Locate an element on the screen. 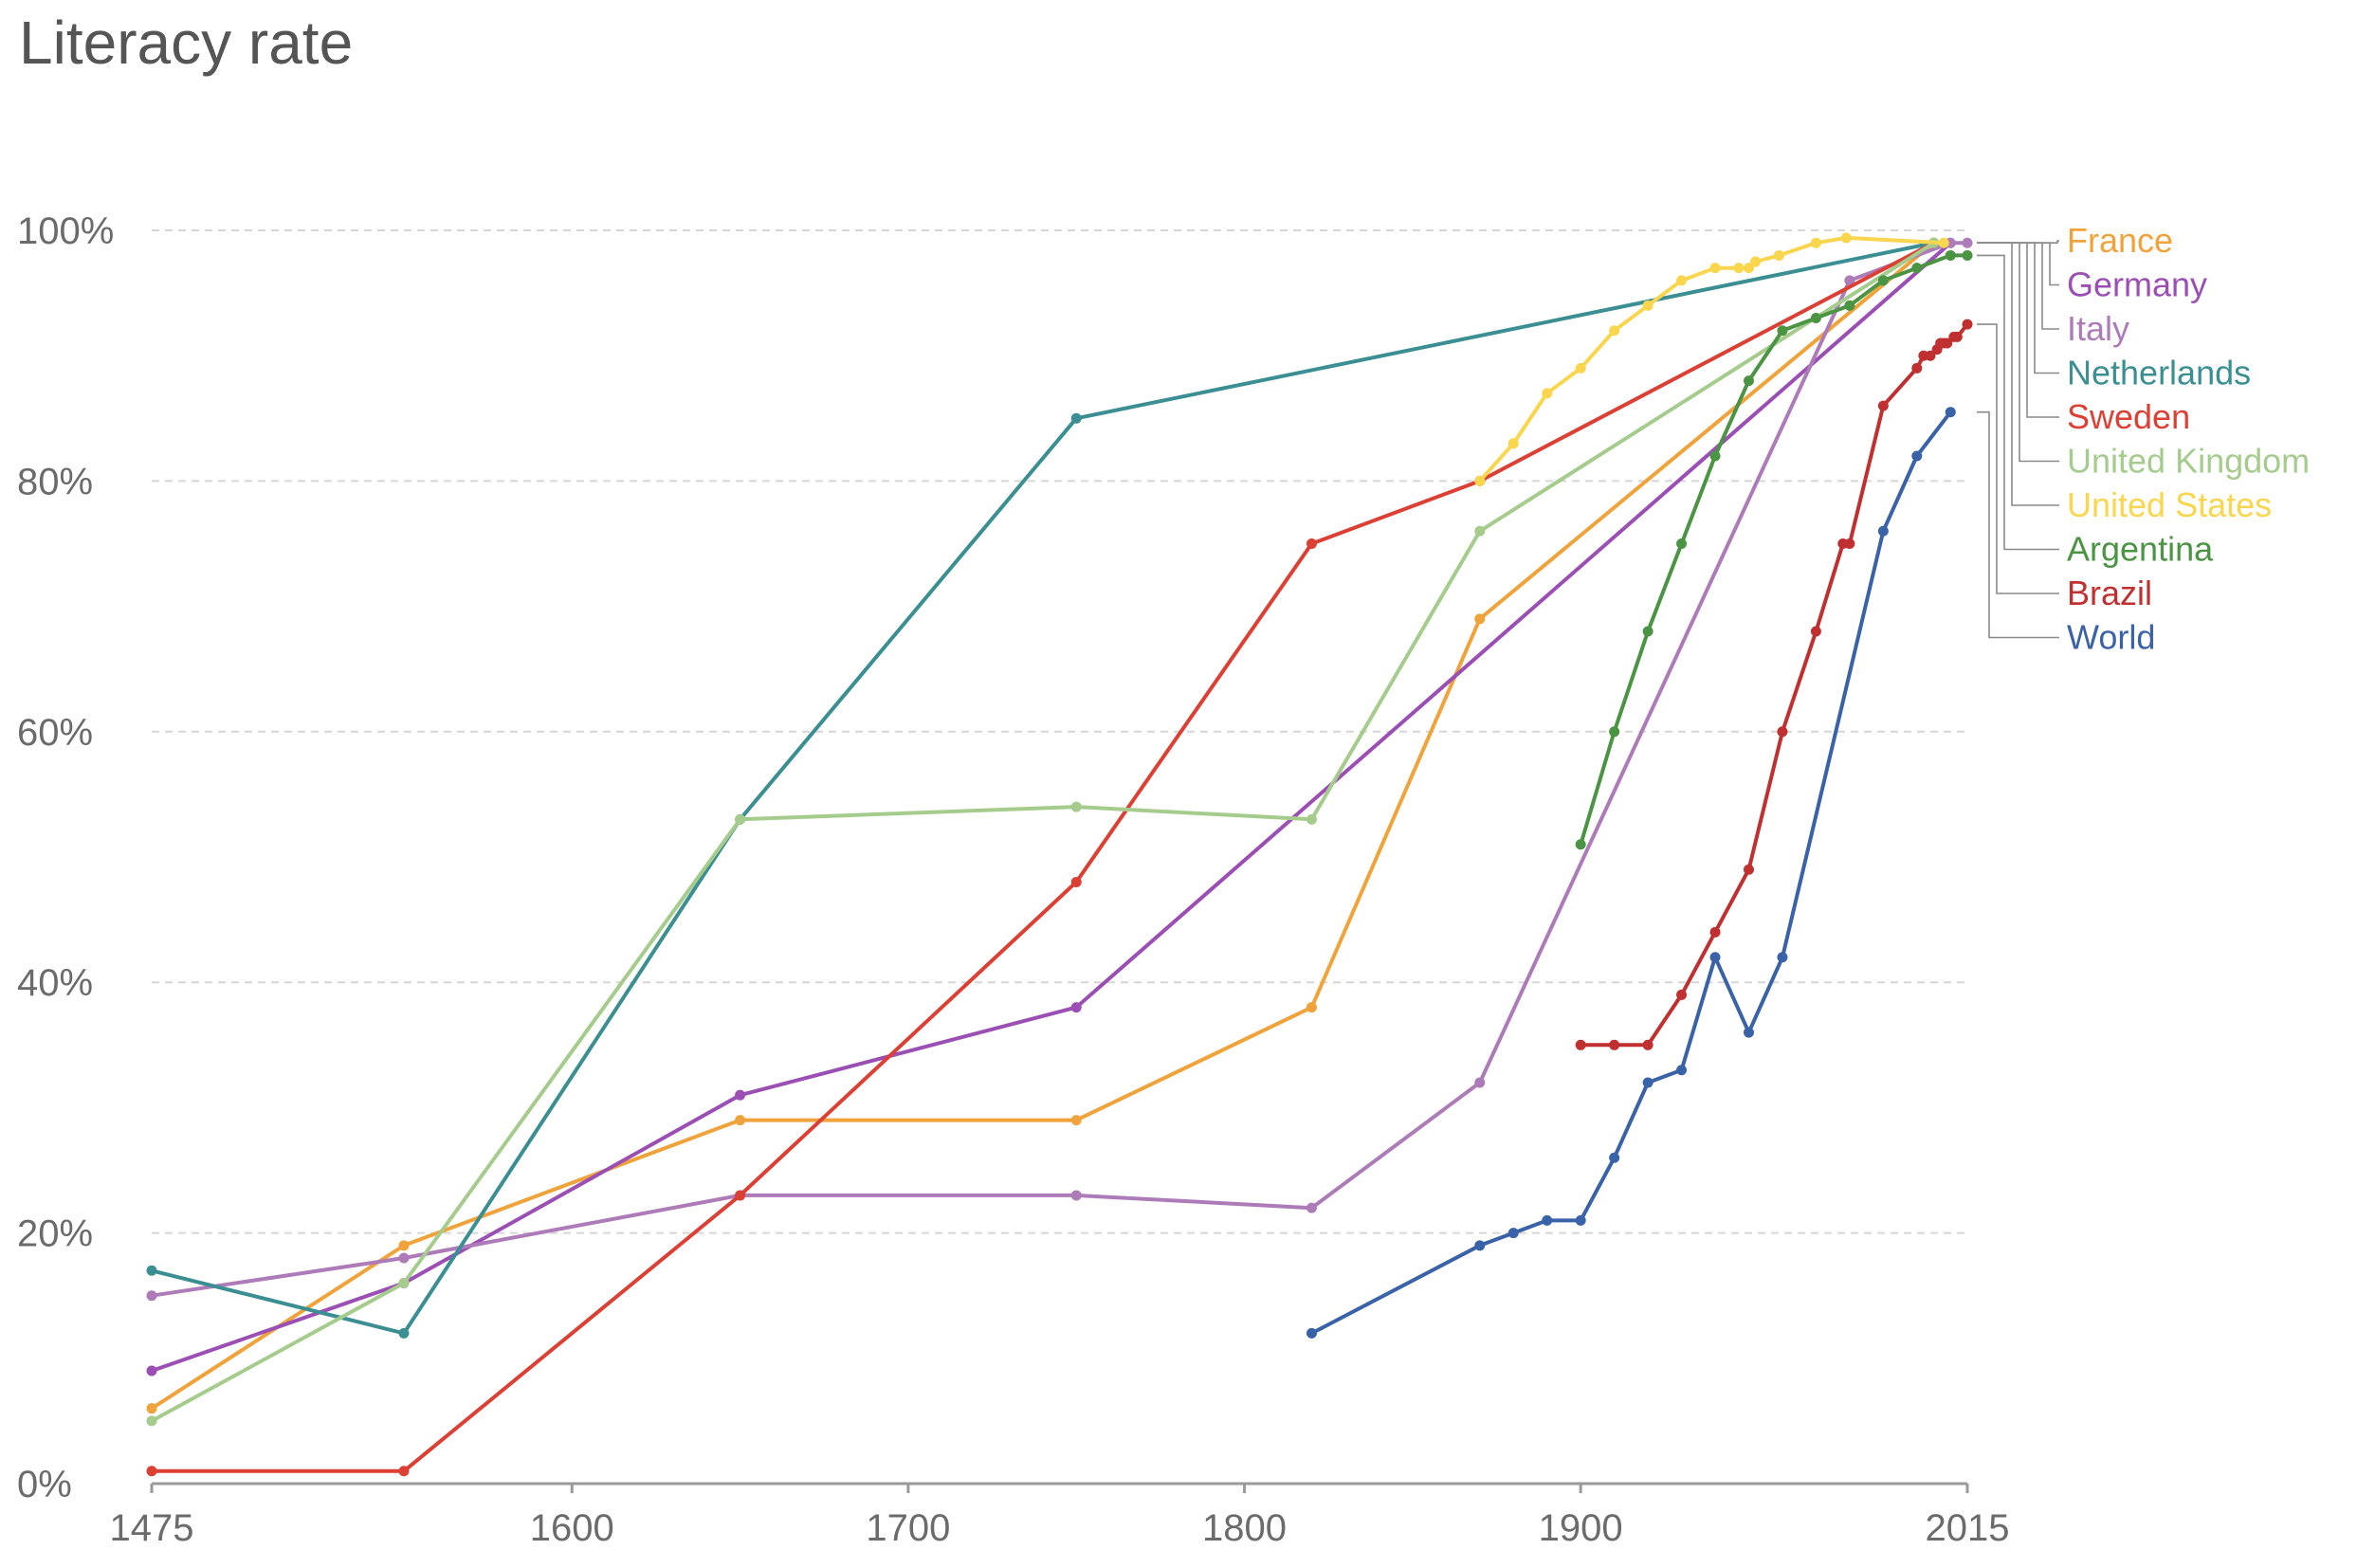 The height and width of the screenshot is (1568, 2357). series-brazil is located at coordinates (1774, 684).